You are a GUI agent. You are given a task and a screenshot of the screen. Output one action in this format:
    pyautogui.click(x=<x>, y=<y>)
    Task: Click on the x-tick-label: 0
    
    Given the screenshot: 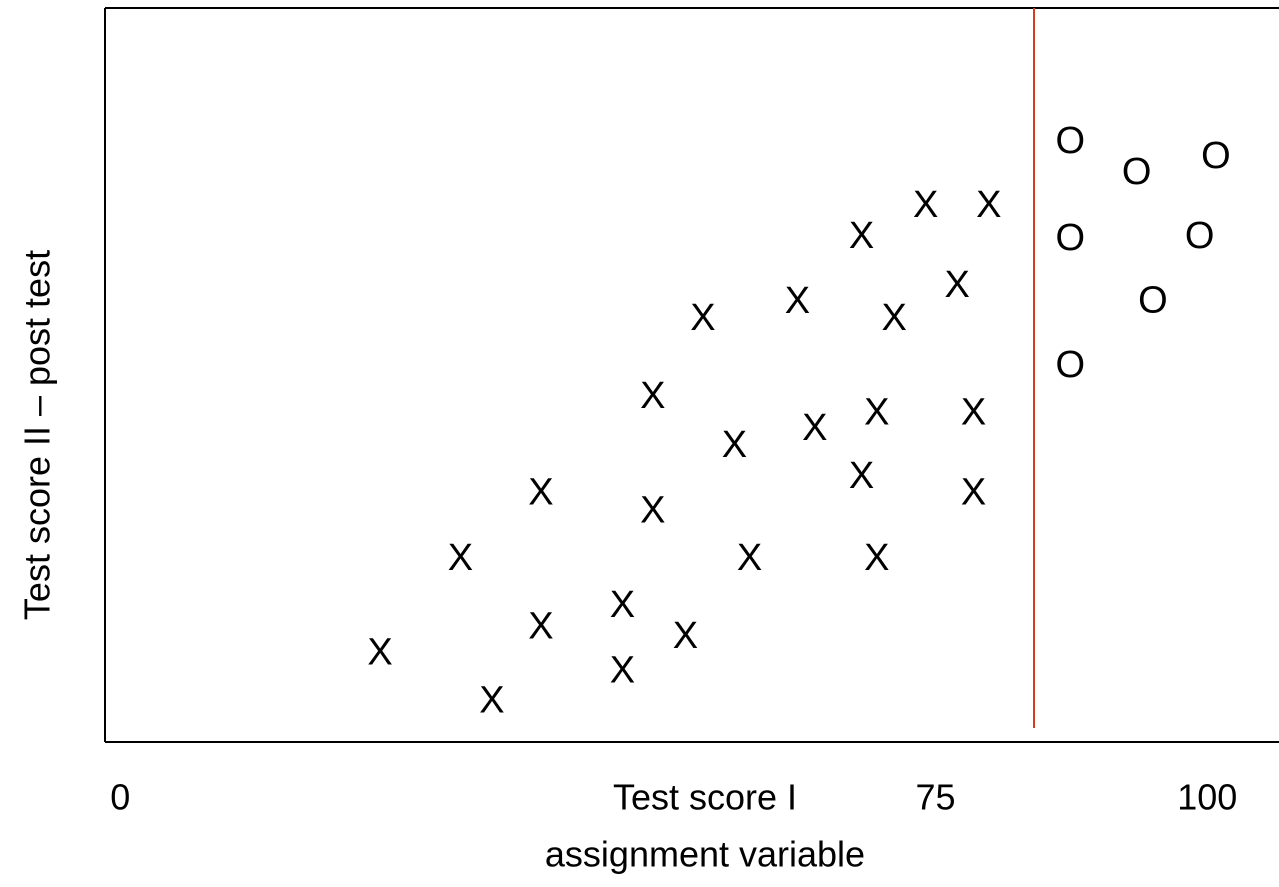 What is the action you would take?
    pyautogui.click(x=120, y=797)
    